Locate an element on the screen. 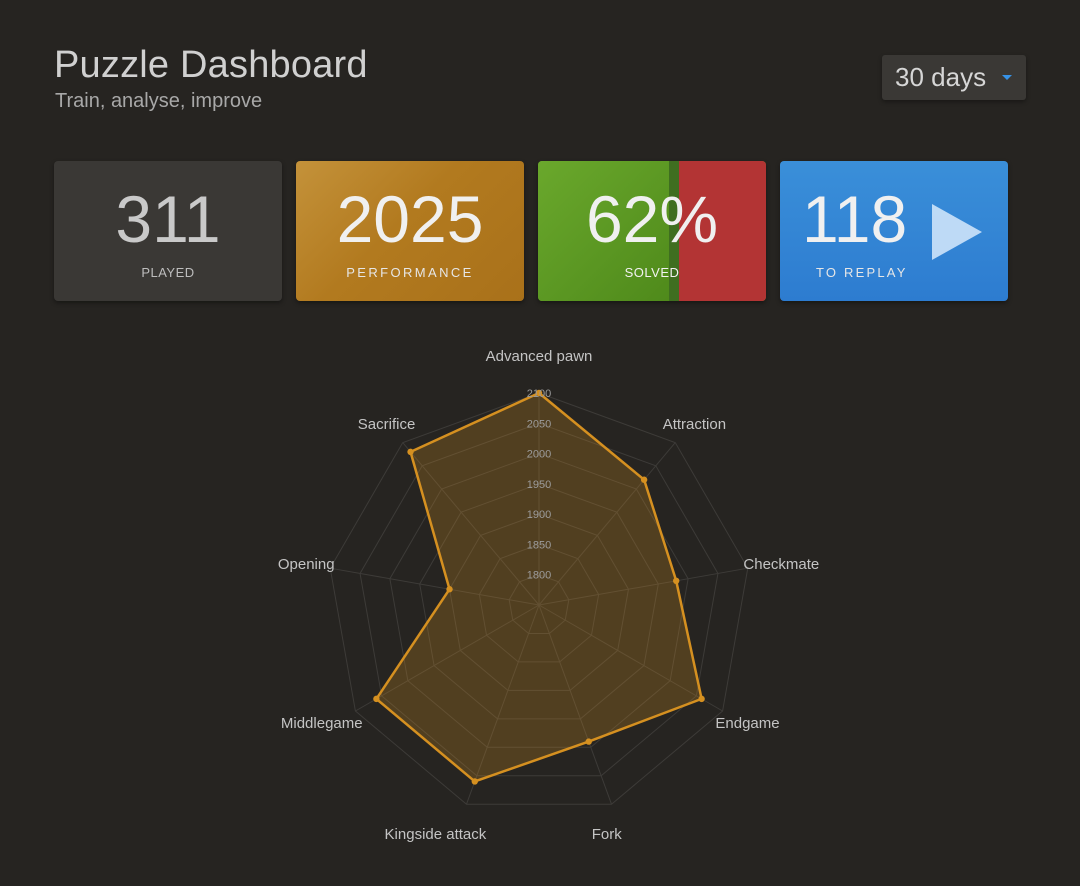 The image size is (1080, 886). radar-tick-label: 2100 is located at coordinates (539, 394).